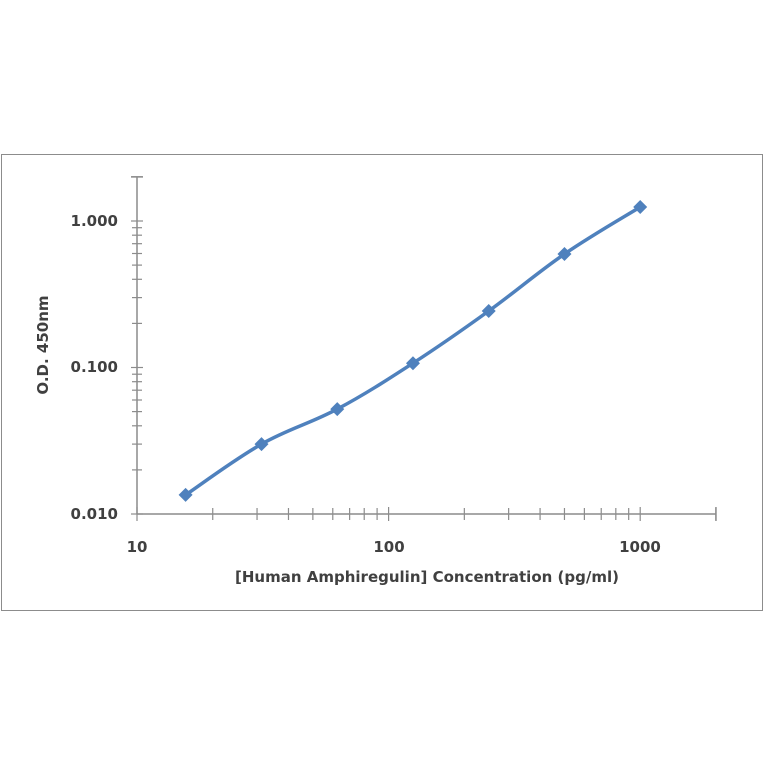  I want to click on y-tick-label: 0.010, so click(94, 514).